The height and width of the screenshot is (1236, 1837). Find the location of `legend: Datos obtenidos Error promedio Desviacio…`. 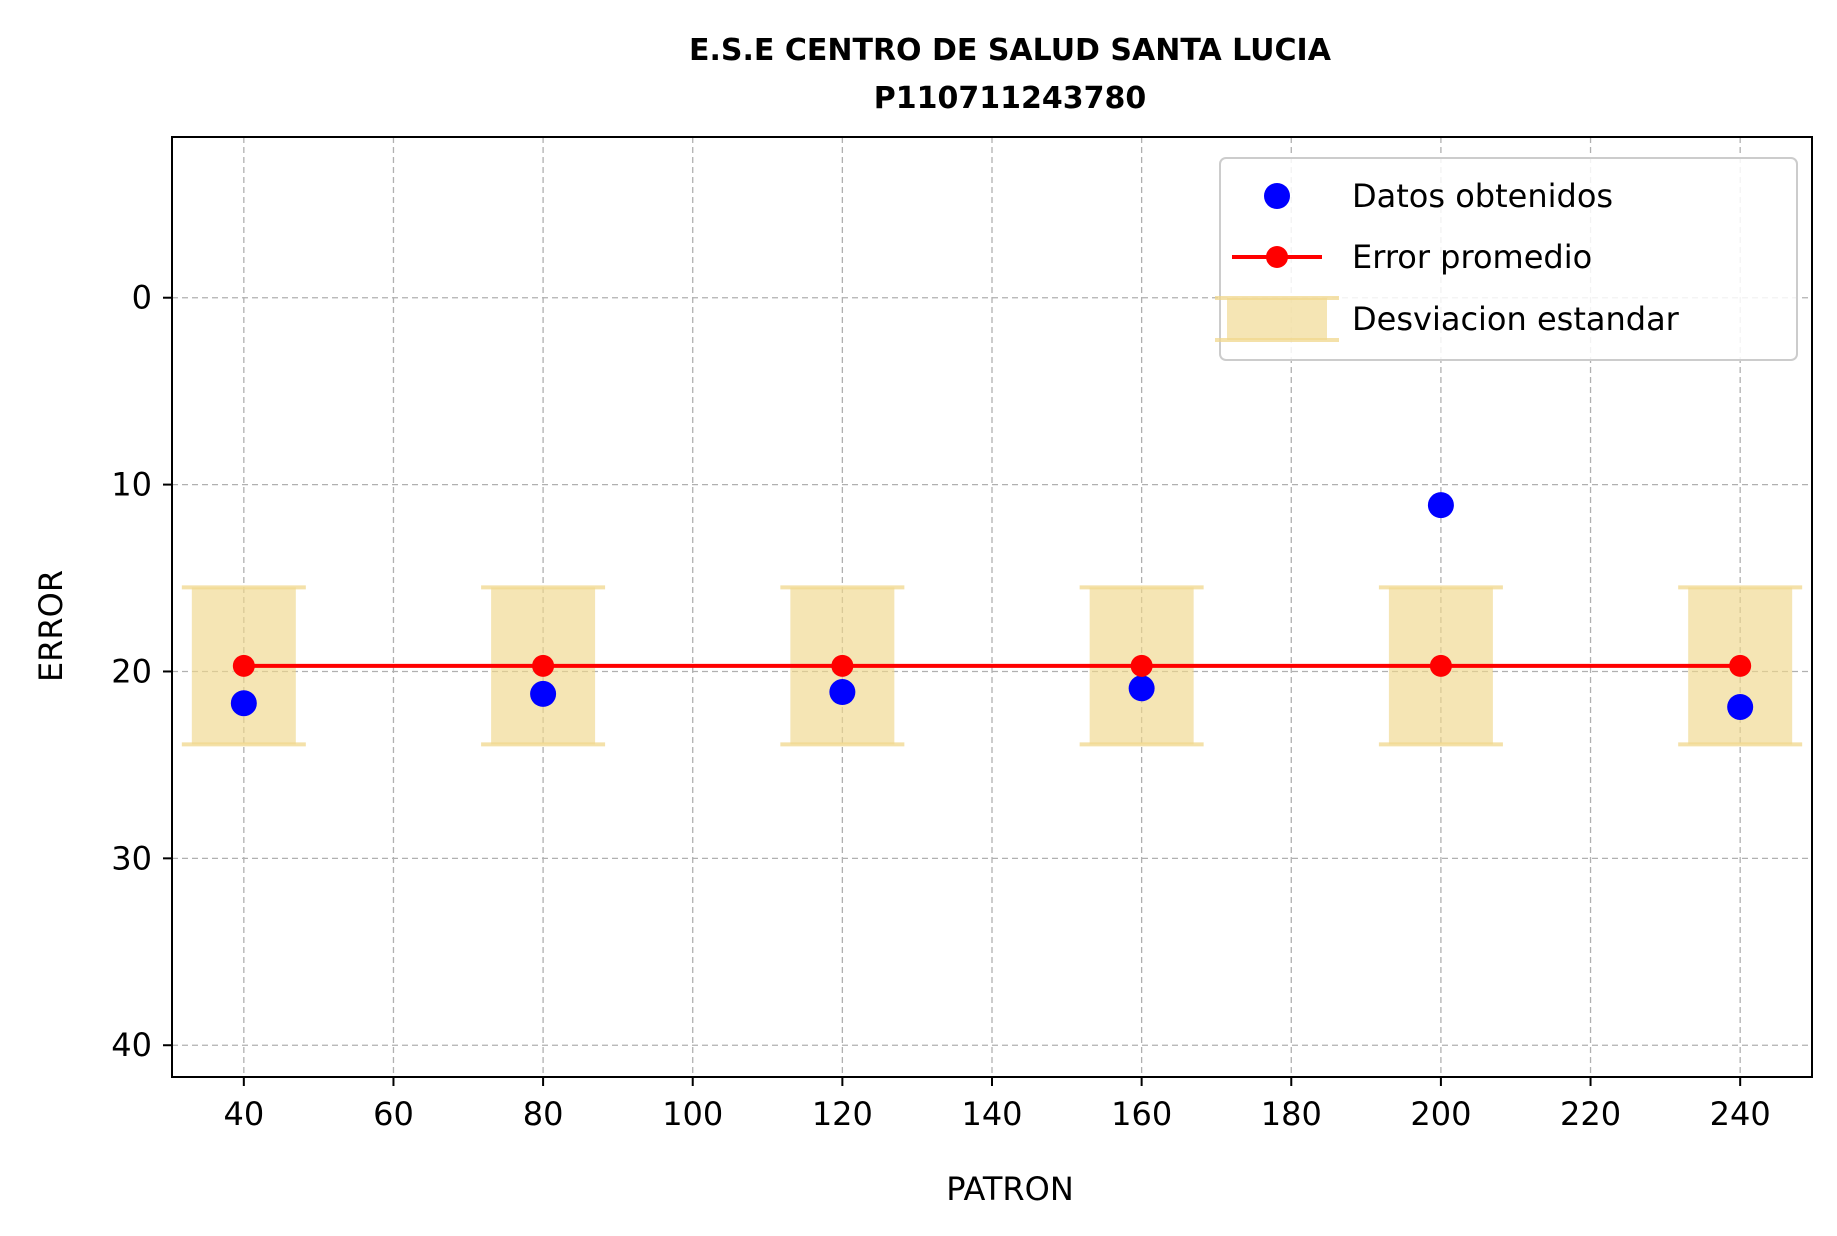

legend: Datos obtenidos Error promedio Desviacio… is located at coordinates (1506, 259).